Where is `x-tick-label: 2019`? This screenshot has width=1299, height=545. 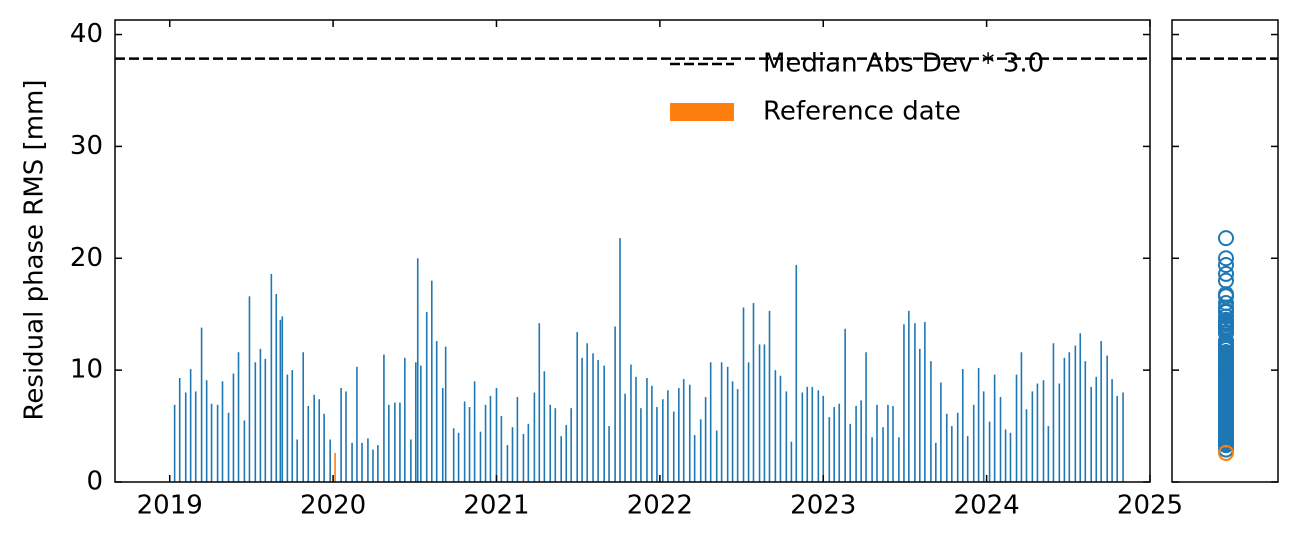
x-tick-label: 2019 is located at coordinates (170, 506).